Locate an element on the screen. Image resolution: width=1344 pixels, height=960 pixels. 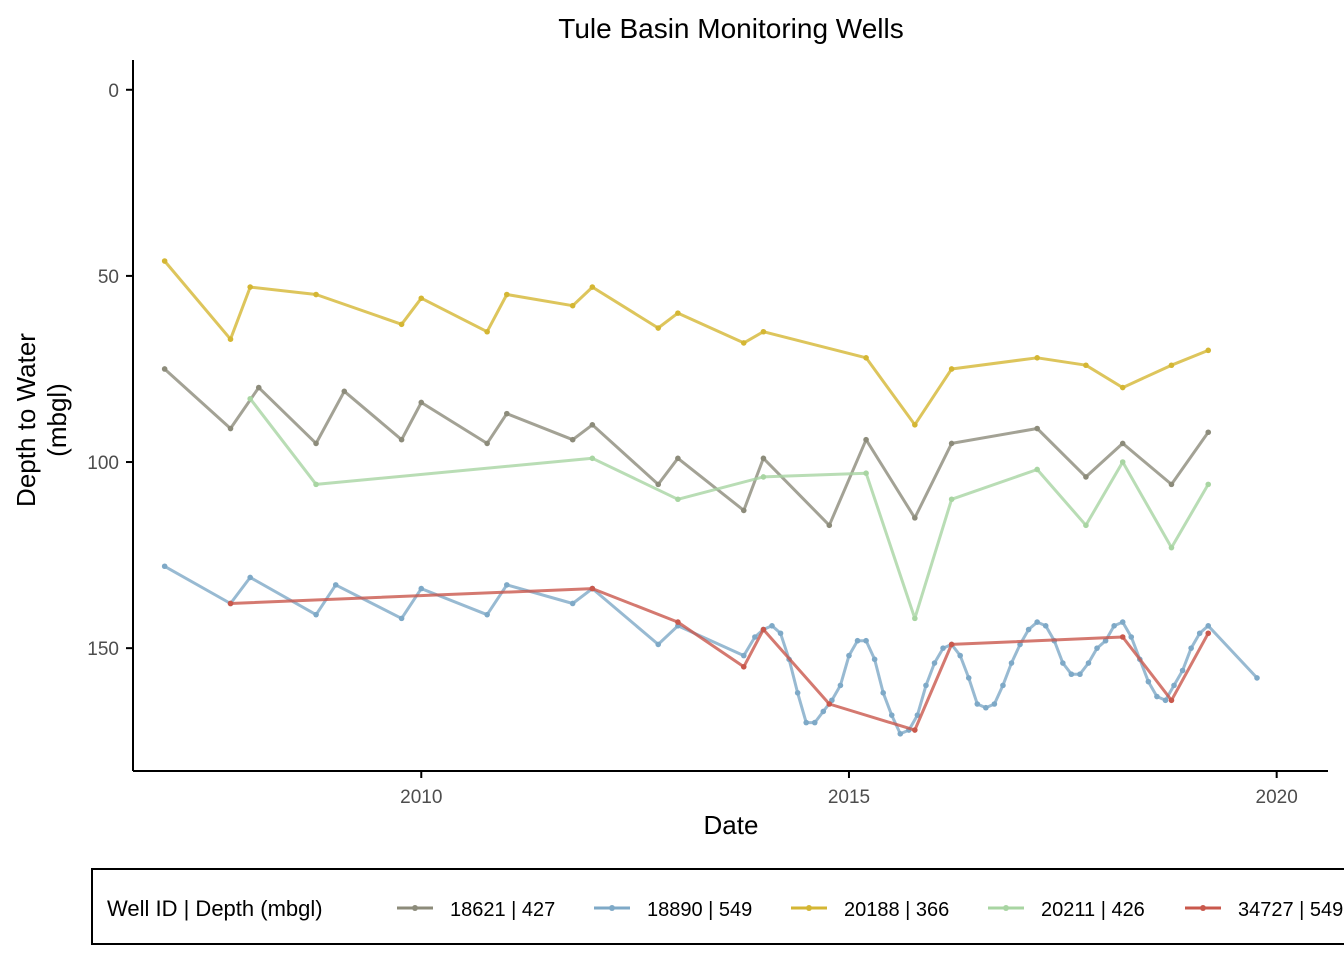
legend-box is located at coordinates (717, 906).